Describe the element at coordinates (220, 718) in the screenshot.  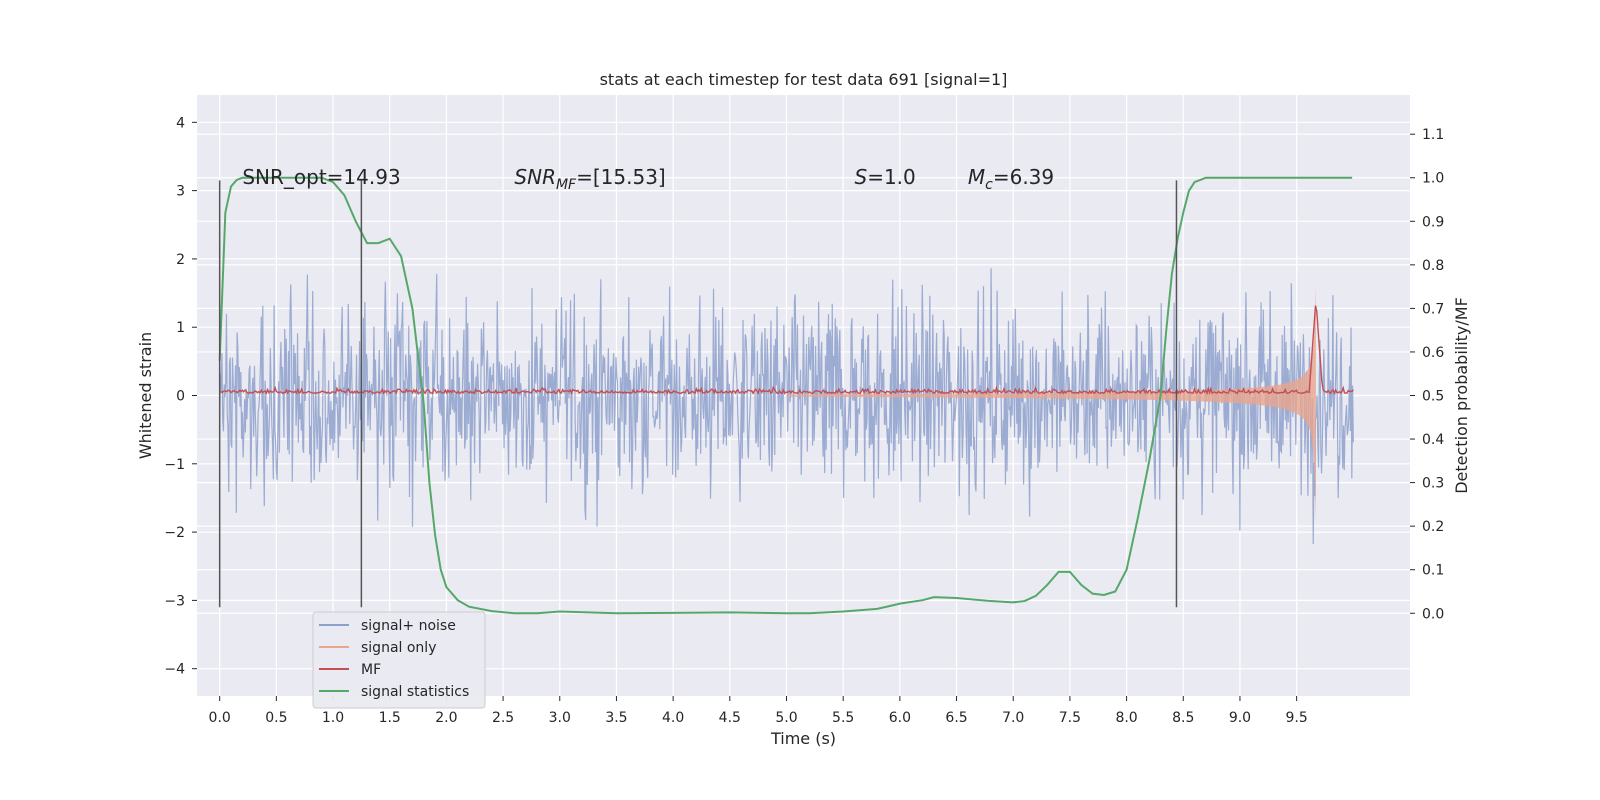
I see `x-tick-label-0: 0.0` at that location.